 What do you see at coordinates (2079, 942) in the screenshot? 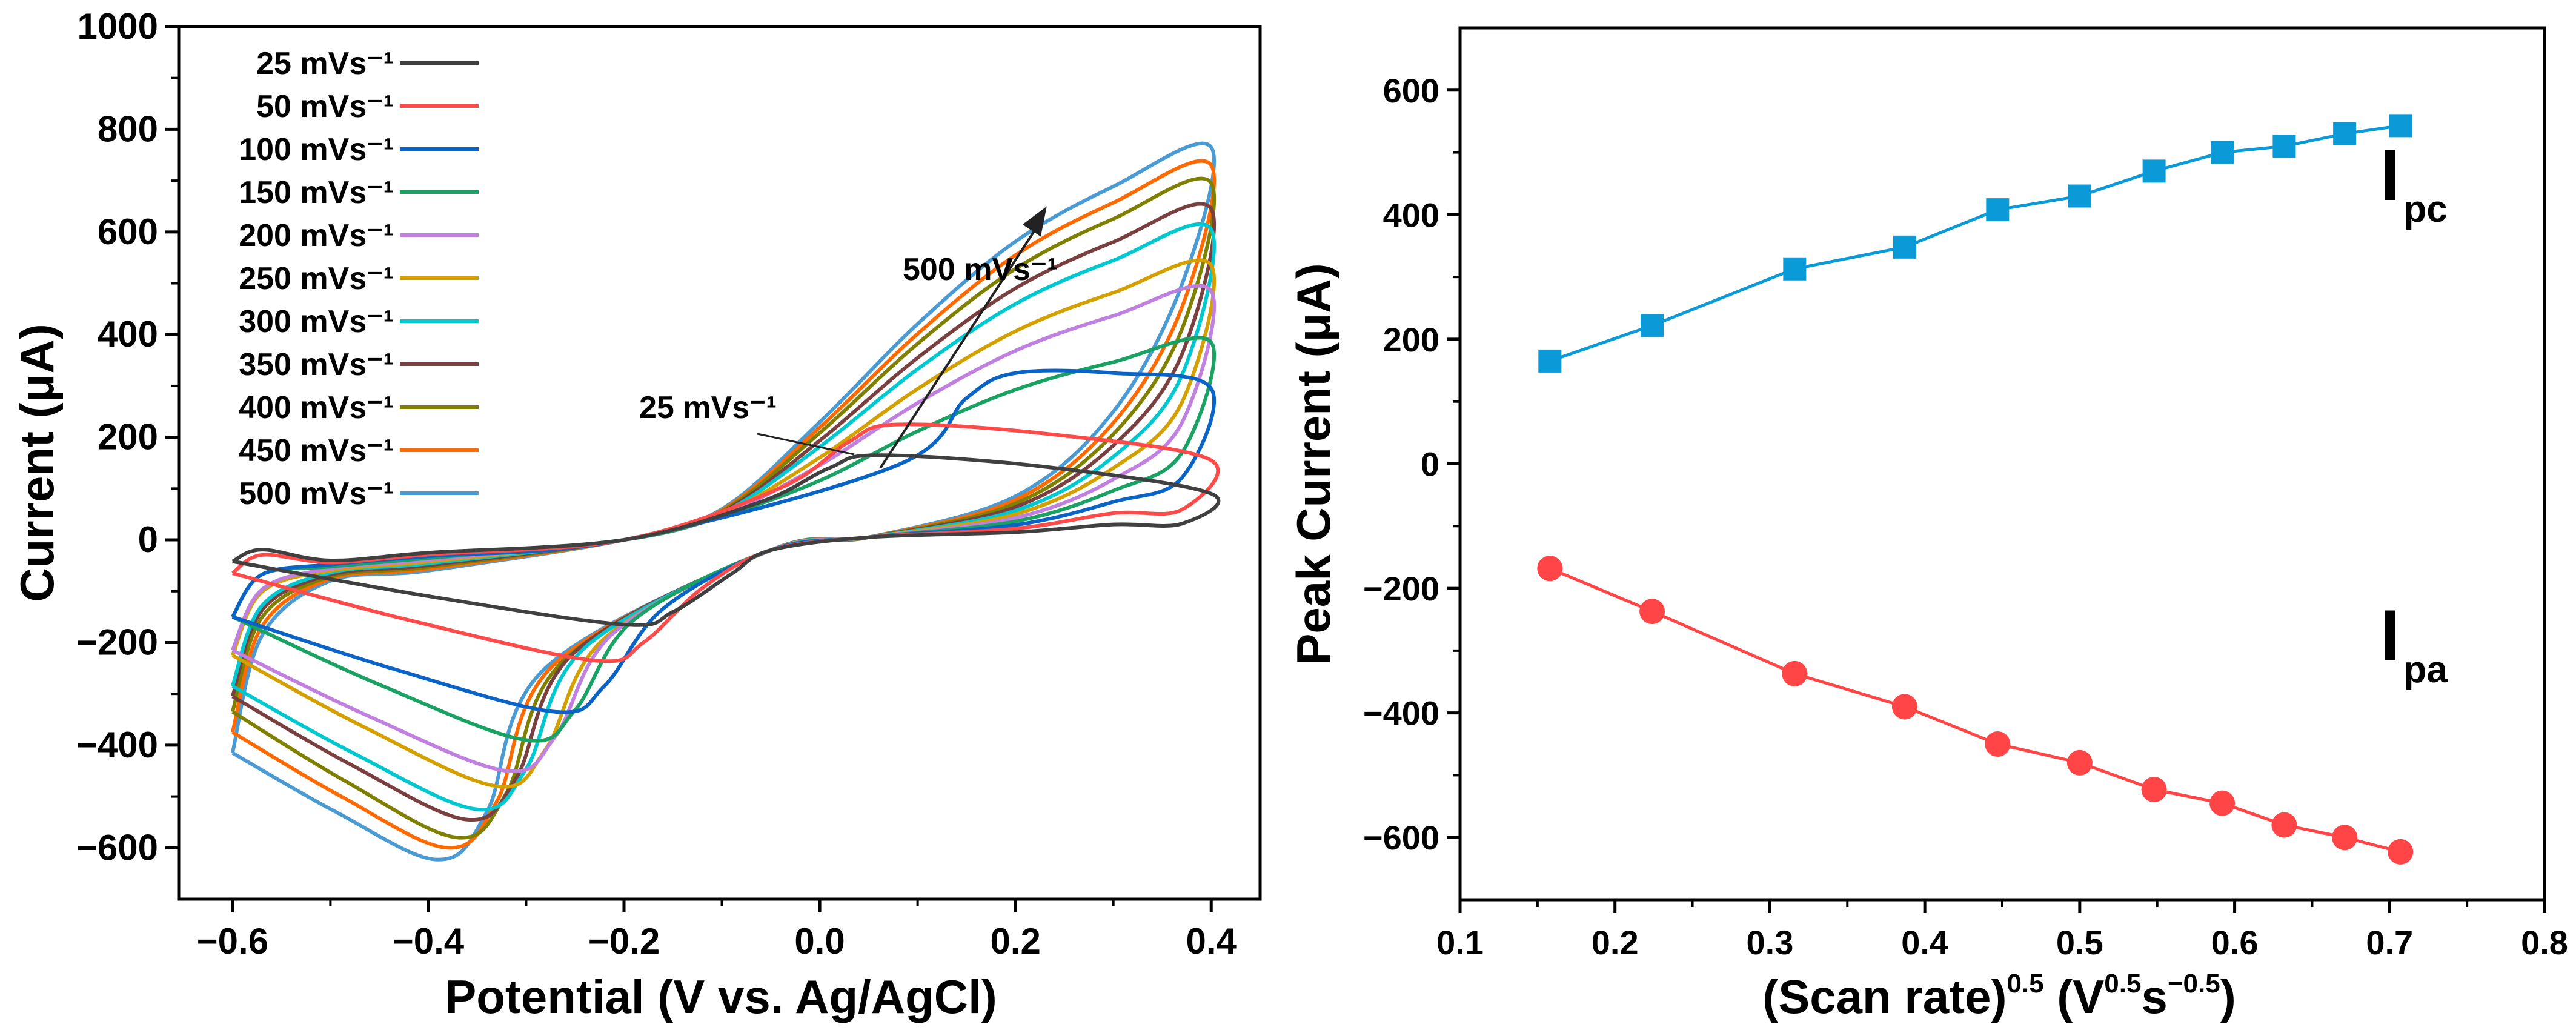
I see `x-tick-label: 0.5` at bounding box center [2079, 942].